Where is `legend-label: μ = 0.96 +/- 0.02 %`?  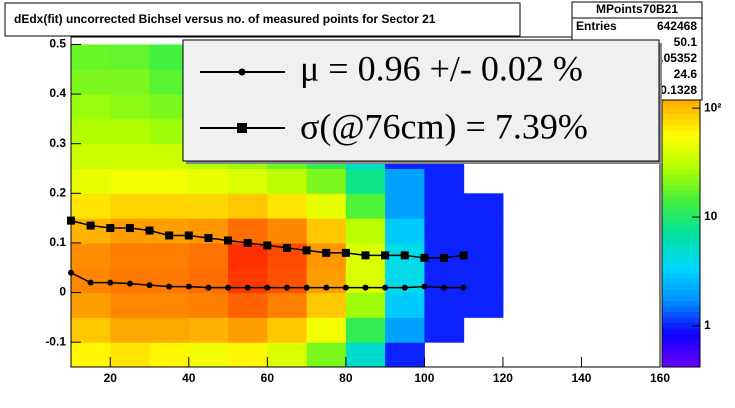
legend-label: μ = 0.96 +/- 0.02 % is located at coordinates (441, 68).